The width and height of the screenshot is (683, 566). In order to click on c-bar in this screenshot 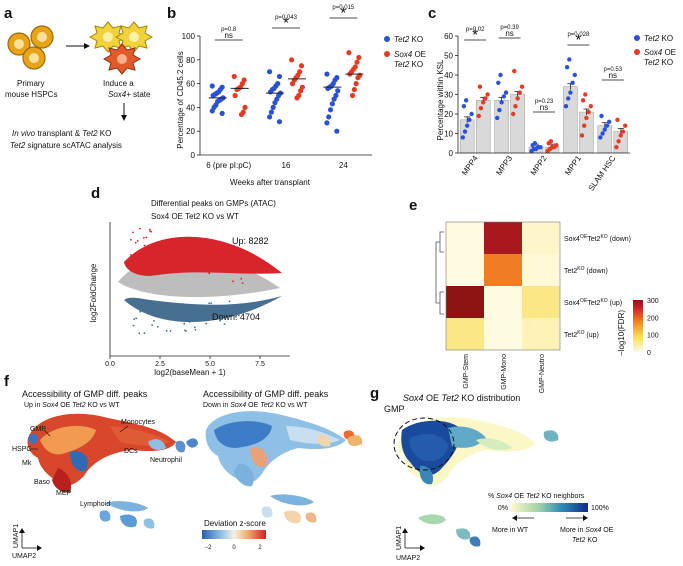, I will do `click(570, 120)`.